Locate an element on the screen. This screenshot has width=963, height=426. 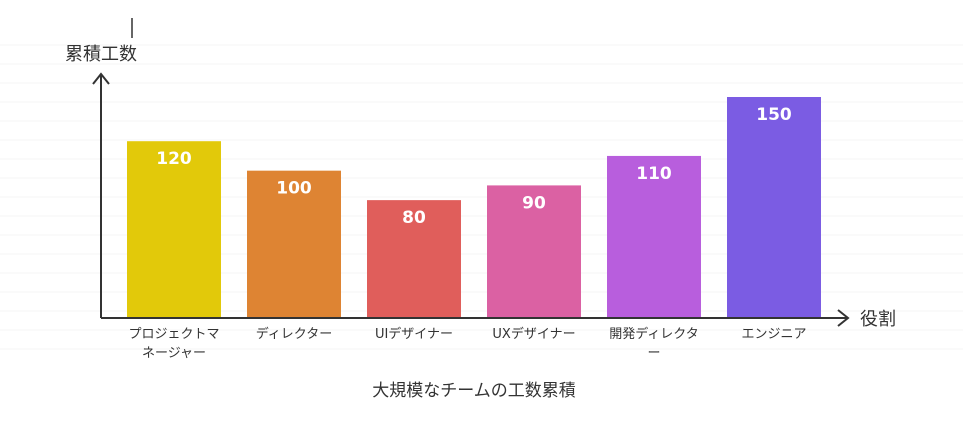
y-axis-arrow is located at coordinates (101, 78).